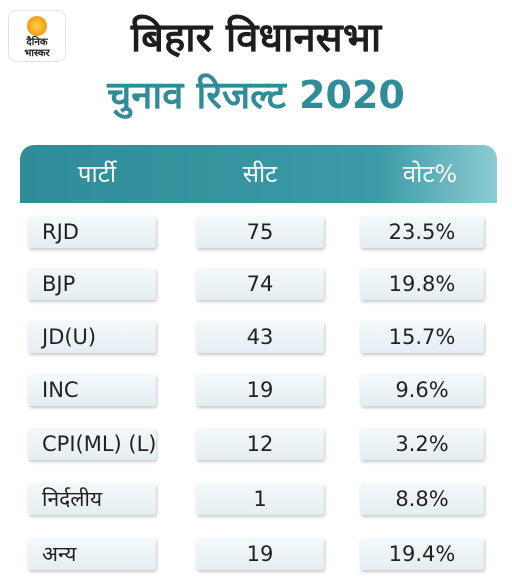 The image size is (512, 588). What do you see at coordinates (92, 499) in the screenshot?
I see `party-cell: निर्दलीय` at bounding box center [92, 499].